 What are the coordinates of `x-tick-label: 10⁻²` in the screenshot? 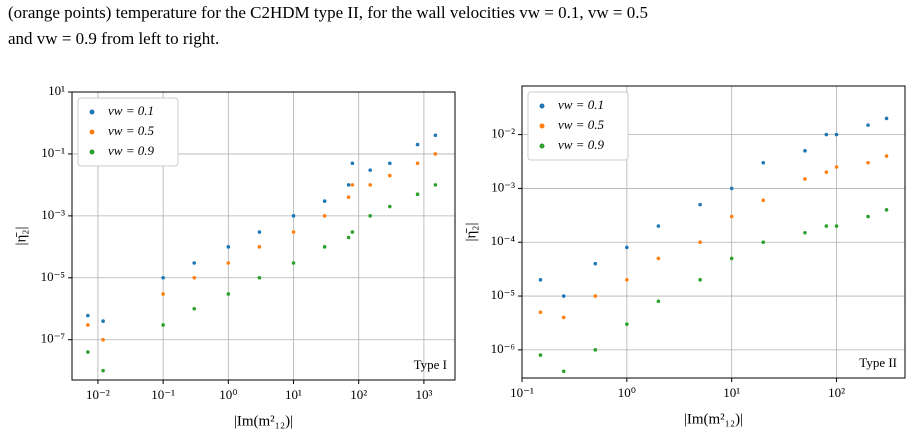 It's located at (98, 394).